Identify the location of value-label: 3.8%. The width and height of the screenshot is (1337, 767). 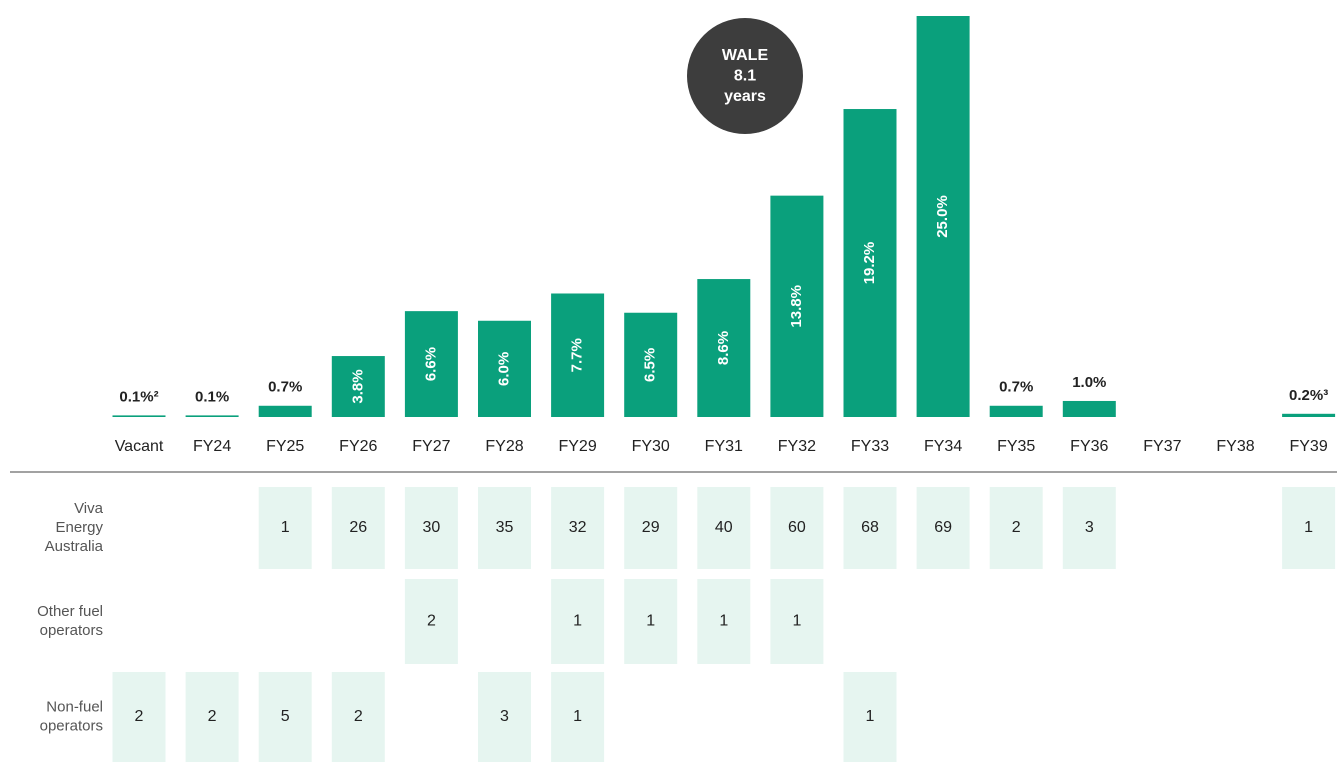
(357, 386).